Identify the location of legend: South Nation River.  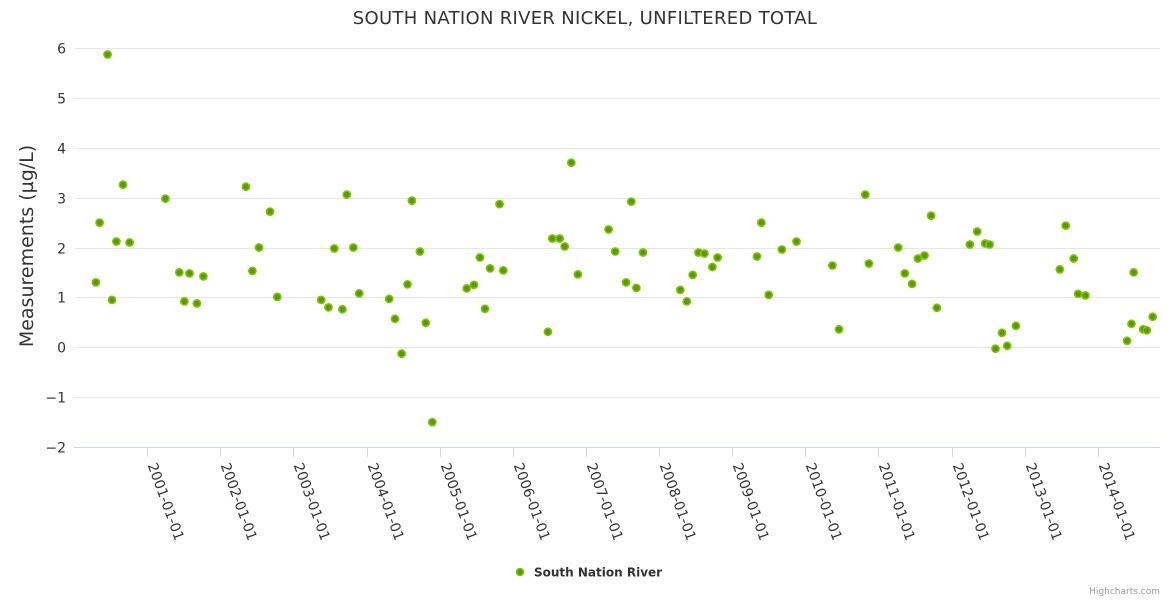
(589, 573).